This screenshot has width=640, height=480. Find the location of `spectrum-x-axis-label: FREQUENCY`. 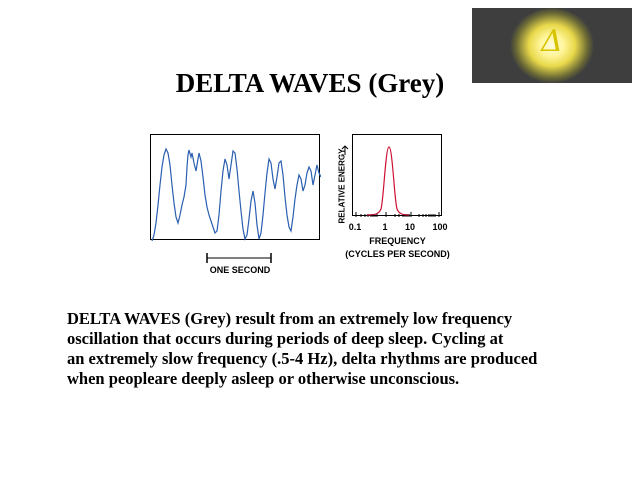

spectrum-x-axis-label: FREQUENCY is located at coordinates (397, 241).